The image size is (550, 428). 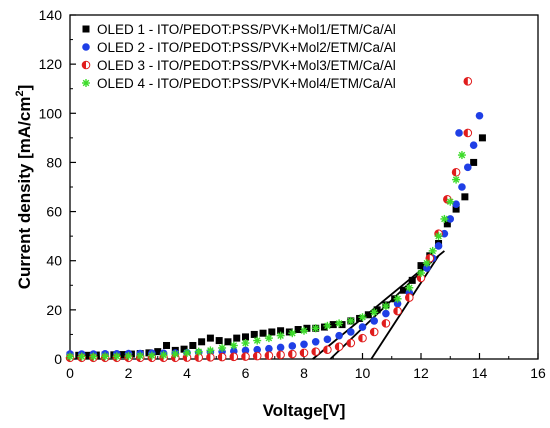 What do you see at coordinates (304, 373) in the screenshot?
I see `x-tick-label: 8` at bounding box center [304, 373].